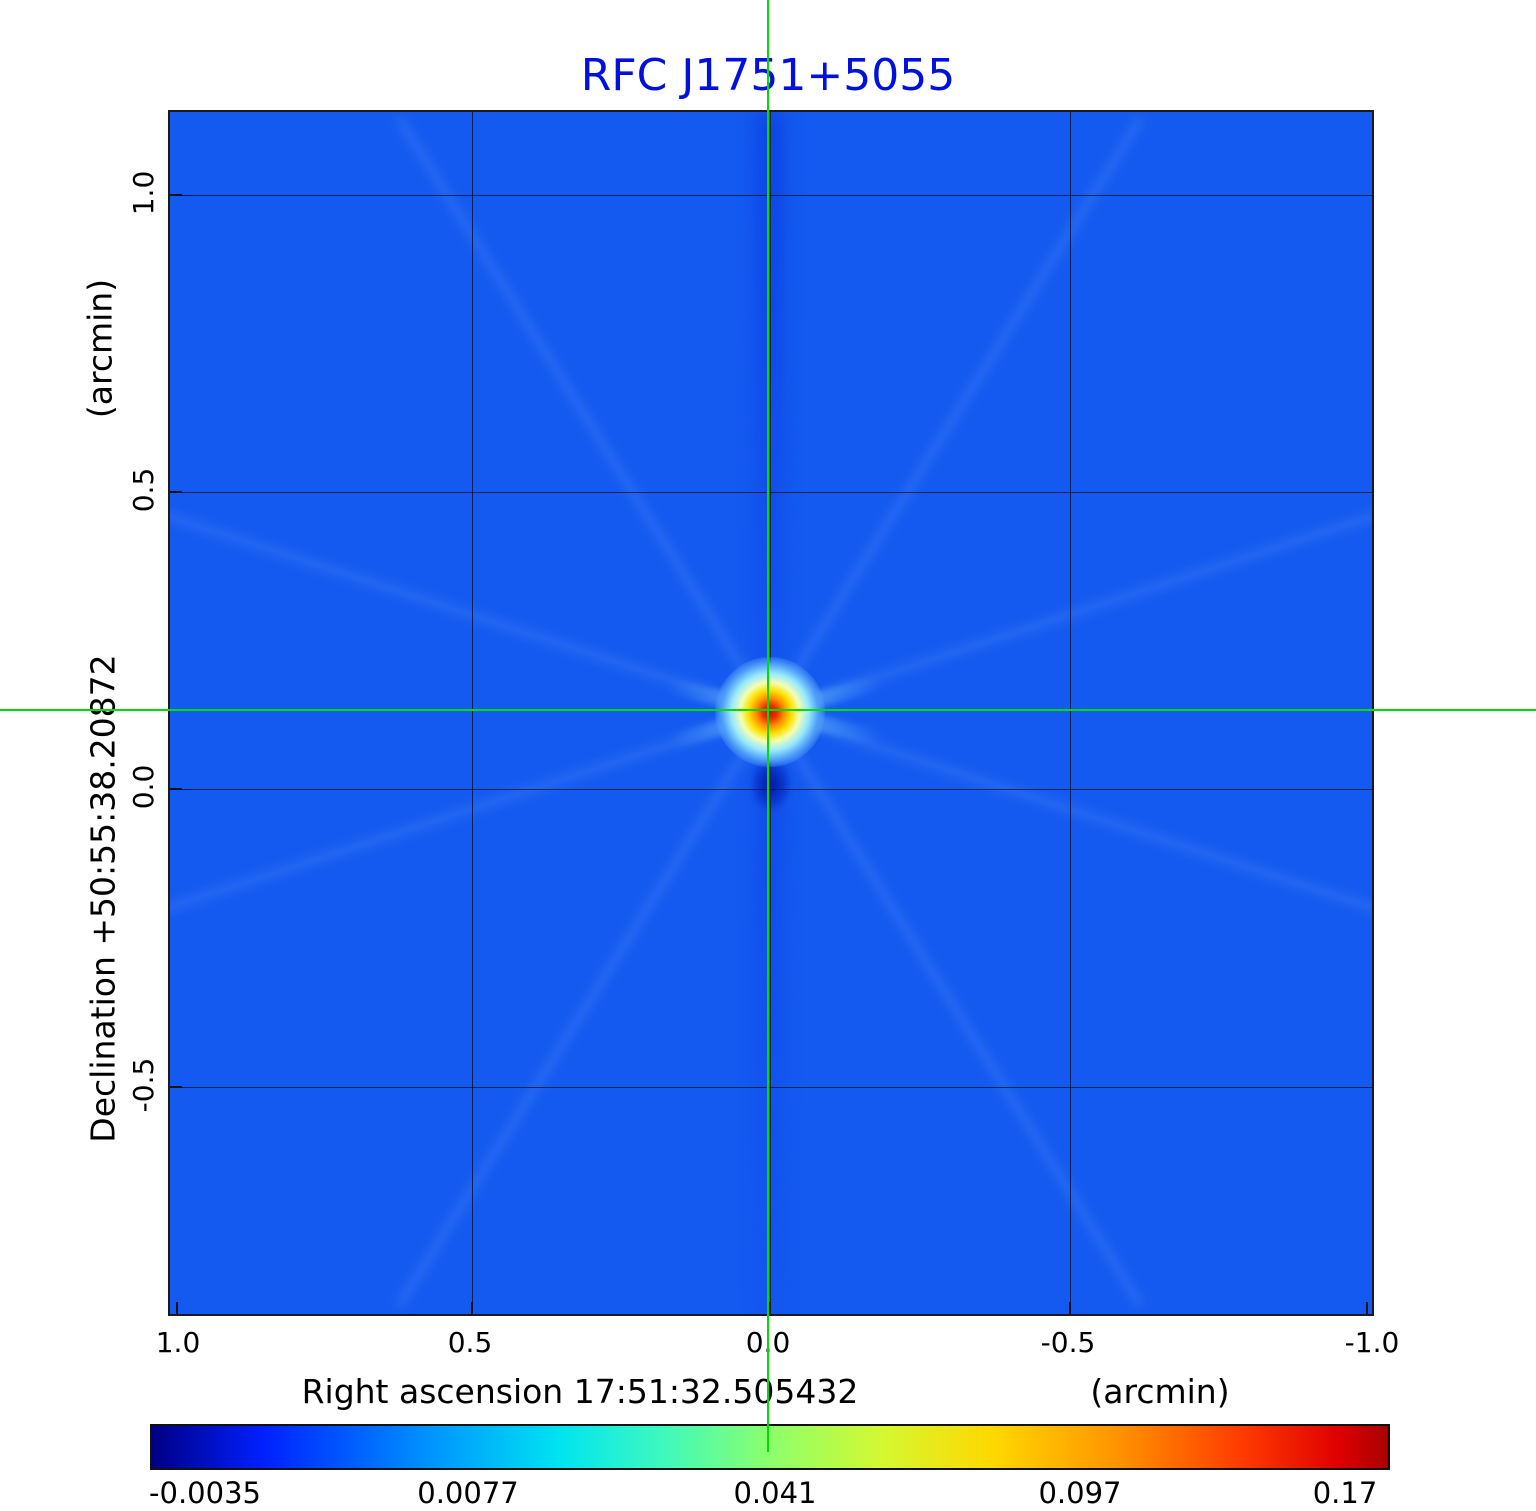 This screenshot has width=1536, height=1511. Describe the element at coordinates (768, 726) in the screenshot. I see `crosshair-vertical` at that location.